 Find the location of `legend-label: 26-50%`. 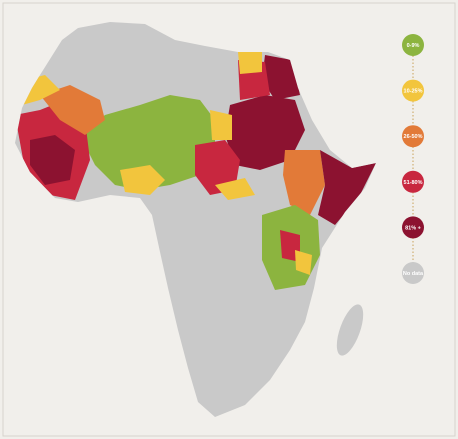

legend-label: 26-50% is located at coordinates (413, 137).